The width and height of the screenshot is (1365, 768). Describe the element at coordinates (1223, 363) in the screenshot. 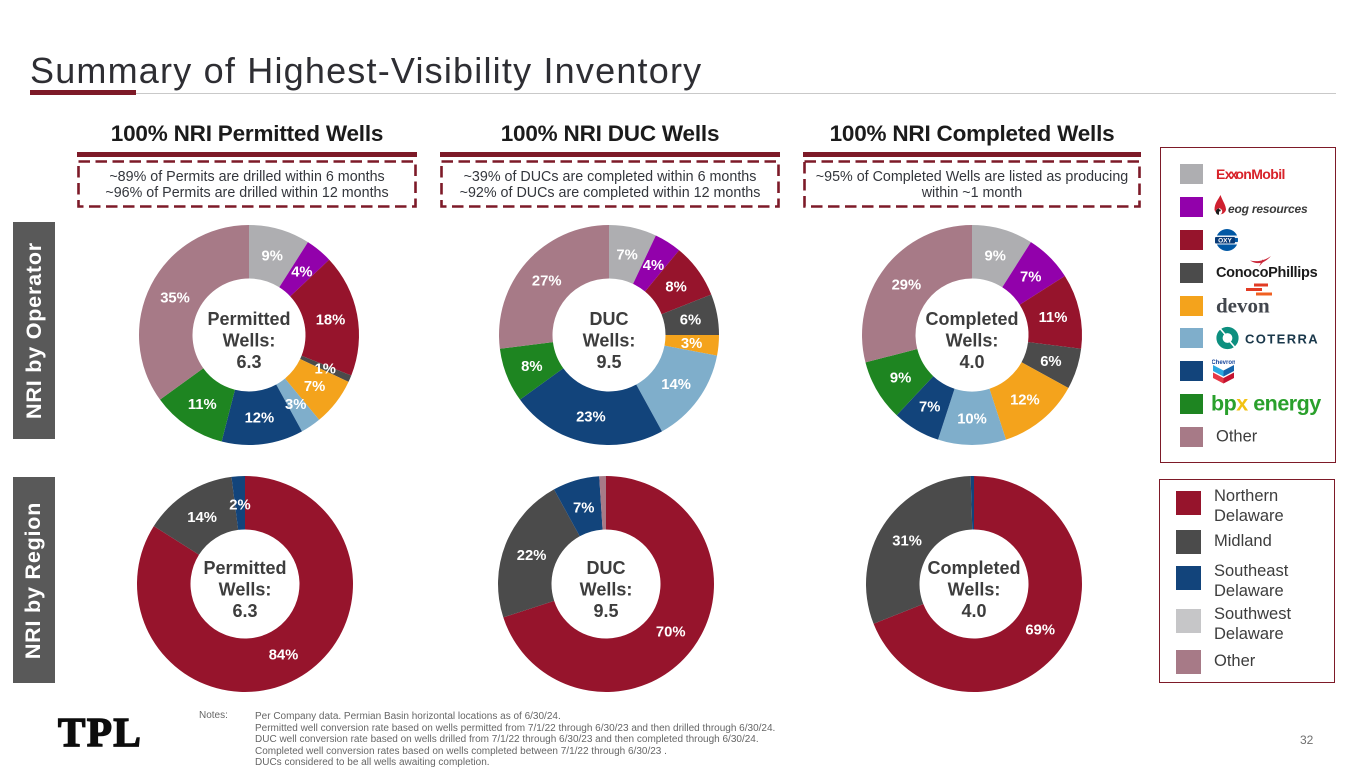

I see `svg-text: Chevron` at that location.